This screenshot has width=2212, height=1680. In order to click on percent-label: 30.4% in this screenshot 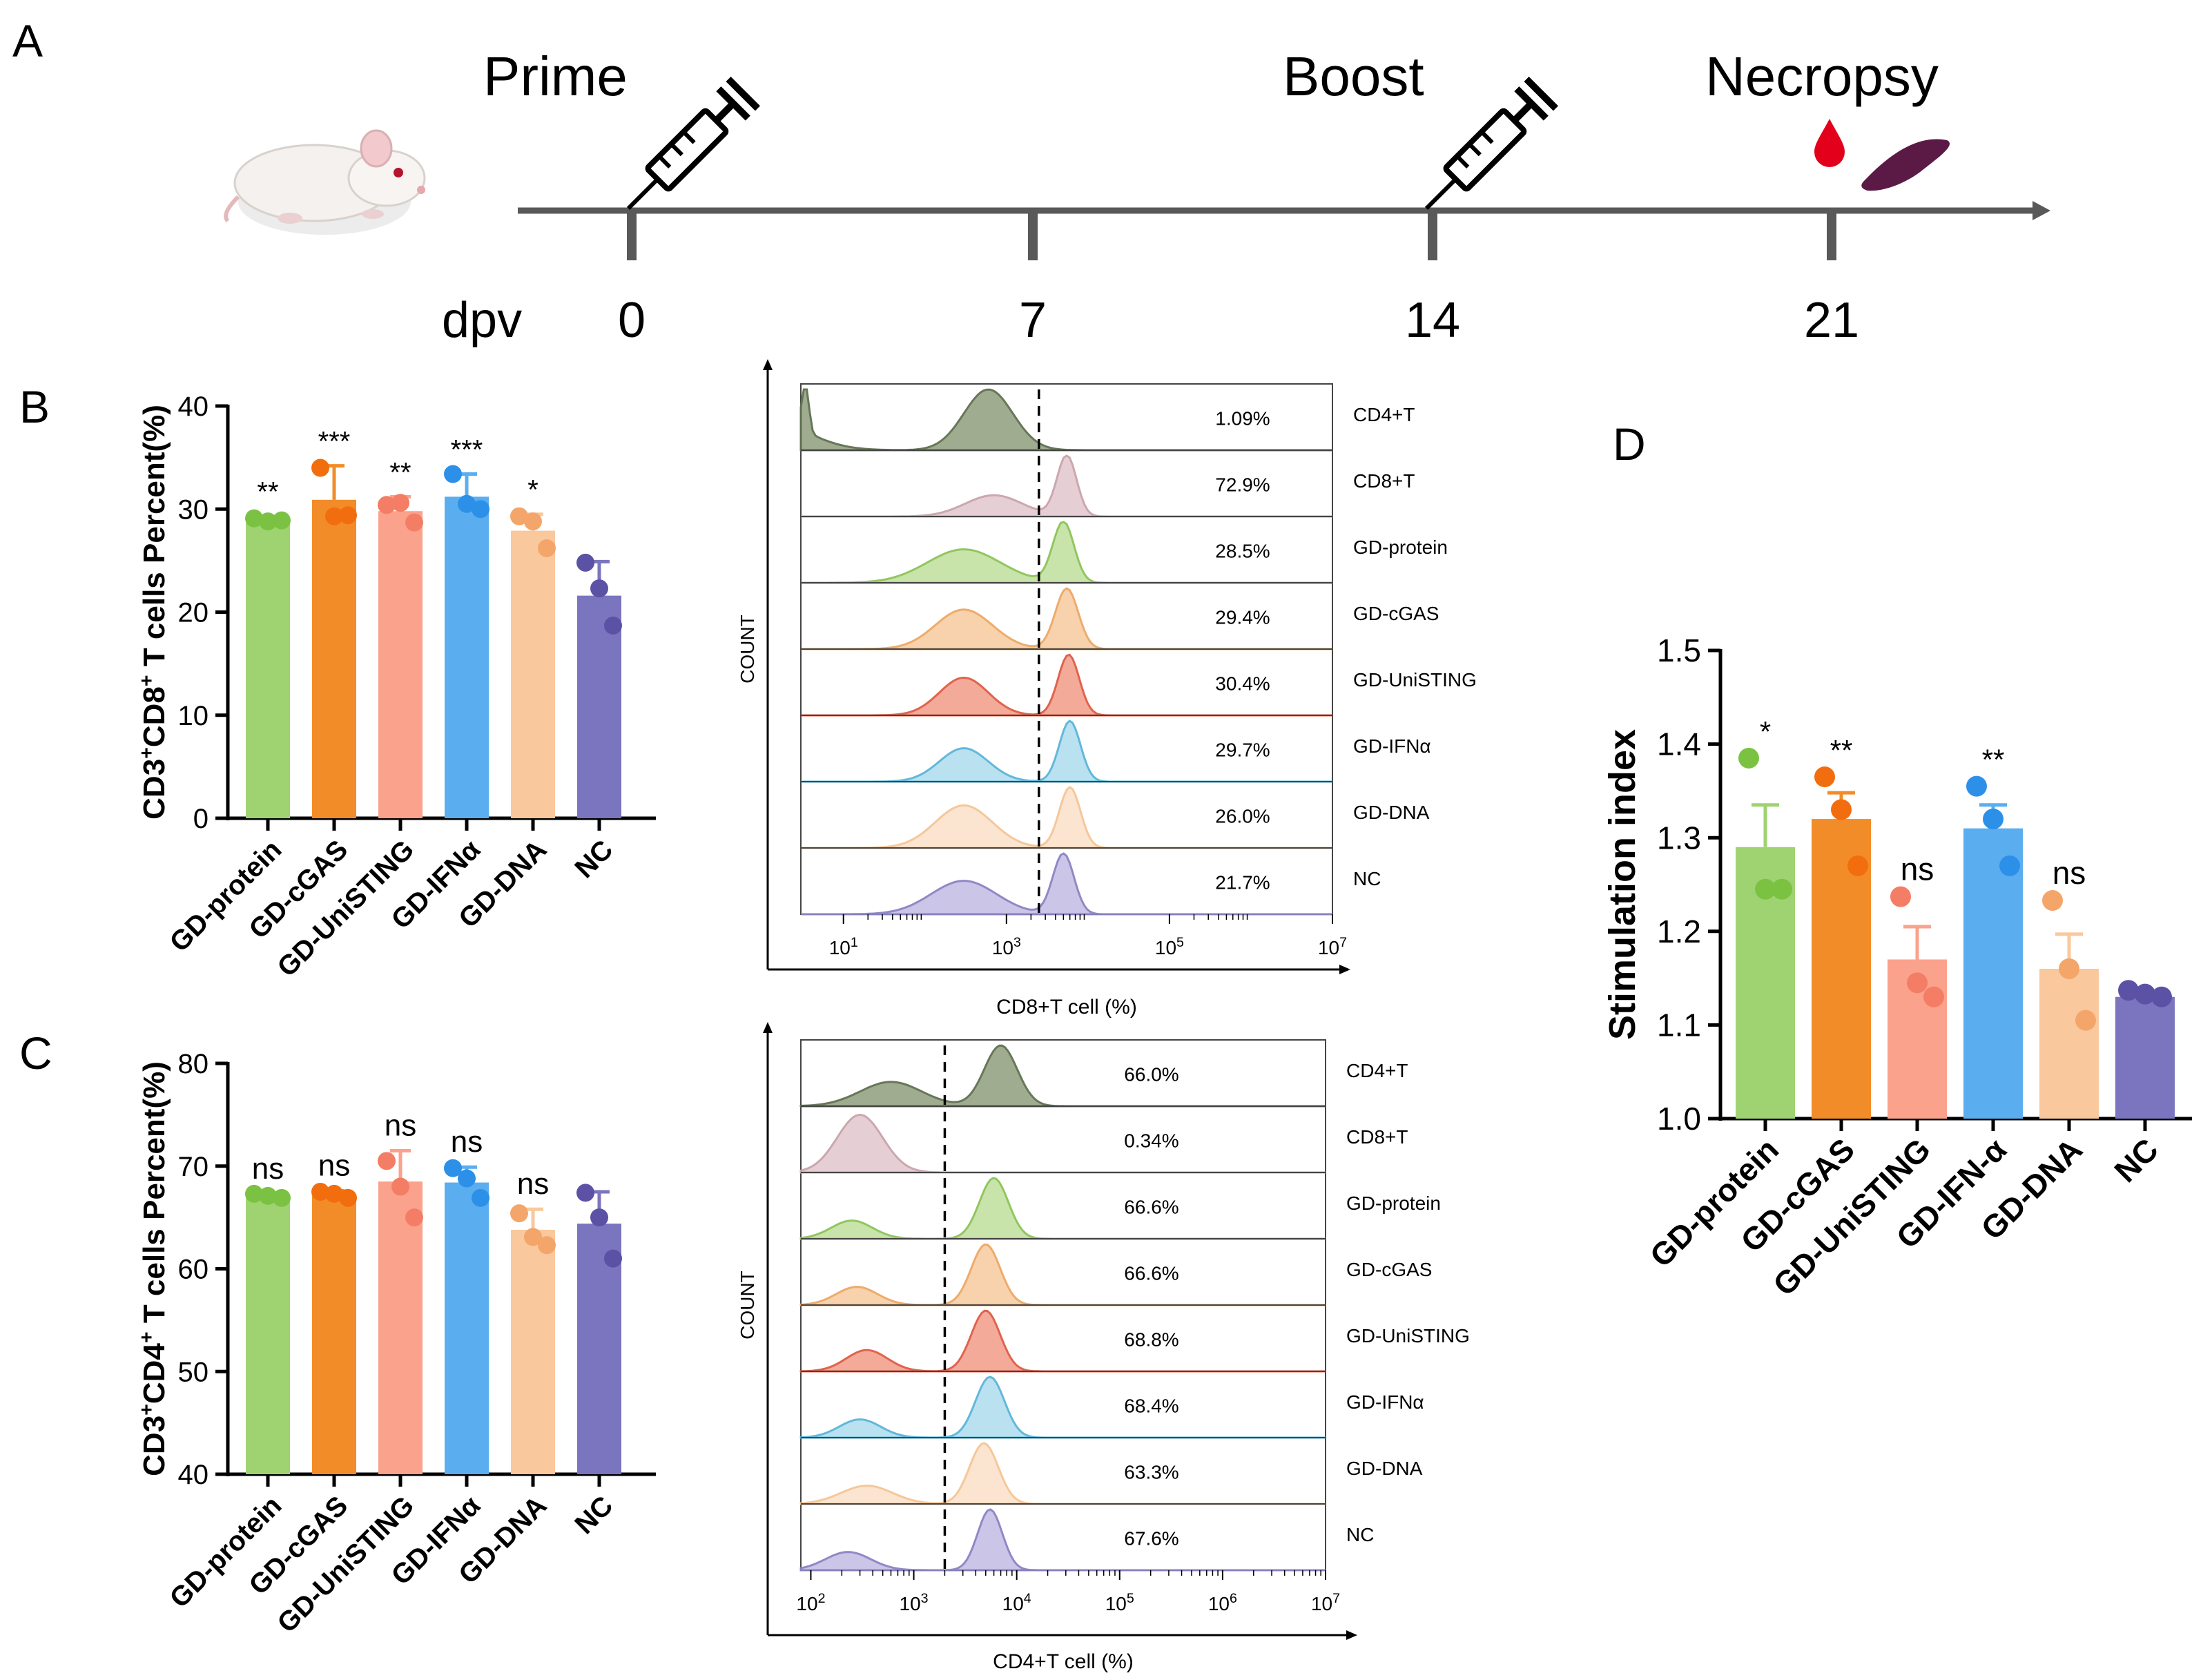, I will do `click(1242, 684)`.